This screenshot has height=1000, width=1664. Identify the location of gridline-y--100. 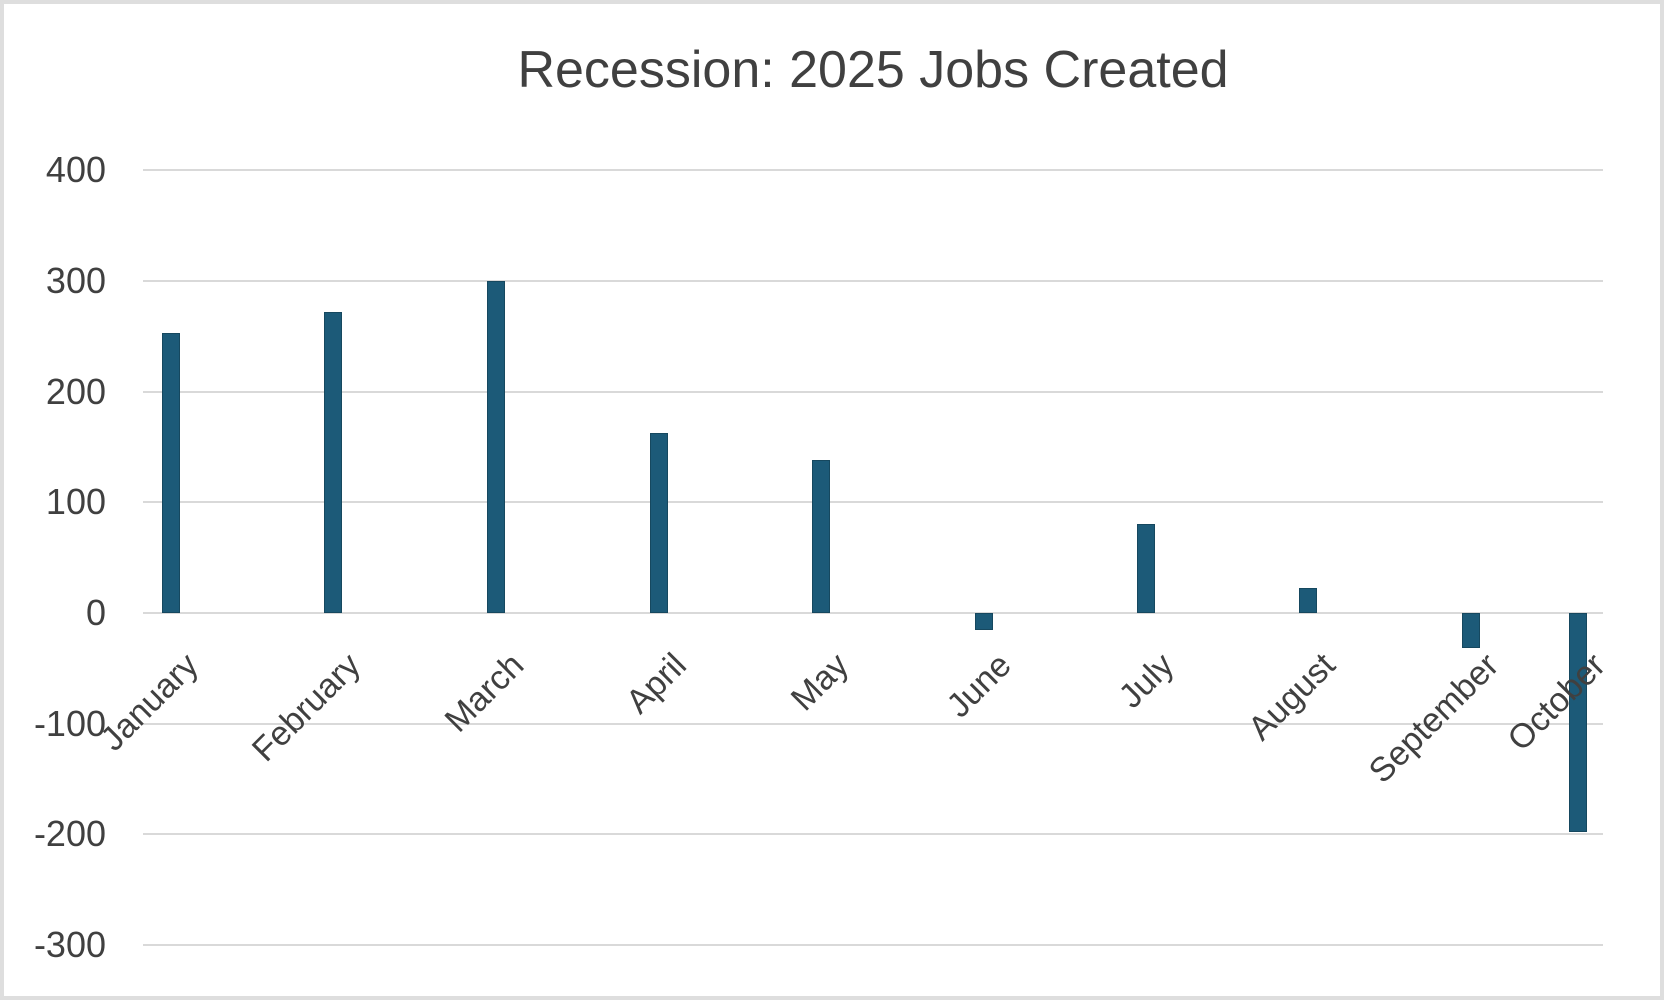
(873, 723).